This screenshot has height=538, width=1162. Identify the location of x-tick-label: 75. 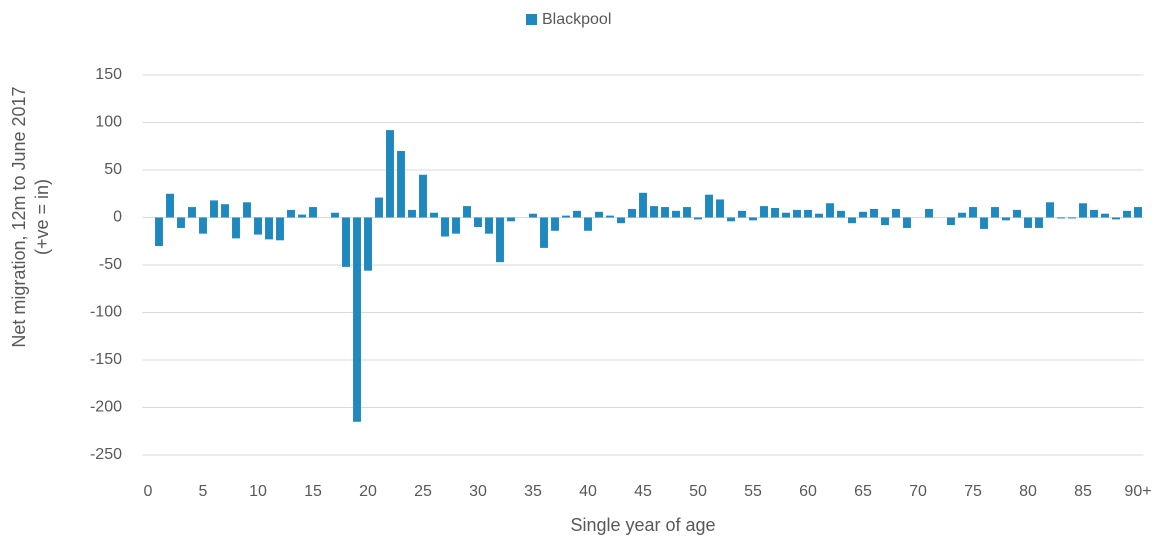
(973, 491).